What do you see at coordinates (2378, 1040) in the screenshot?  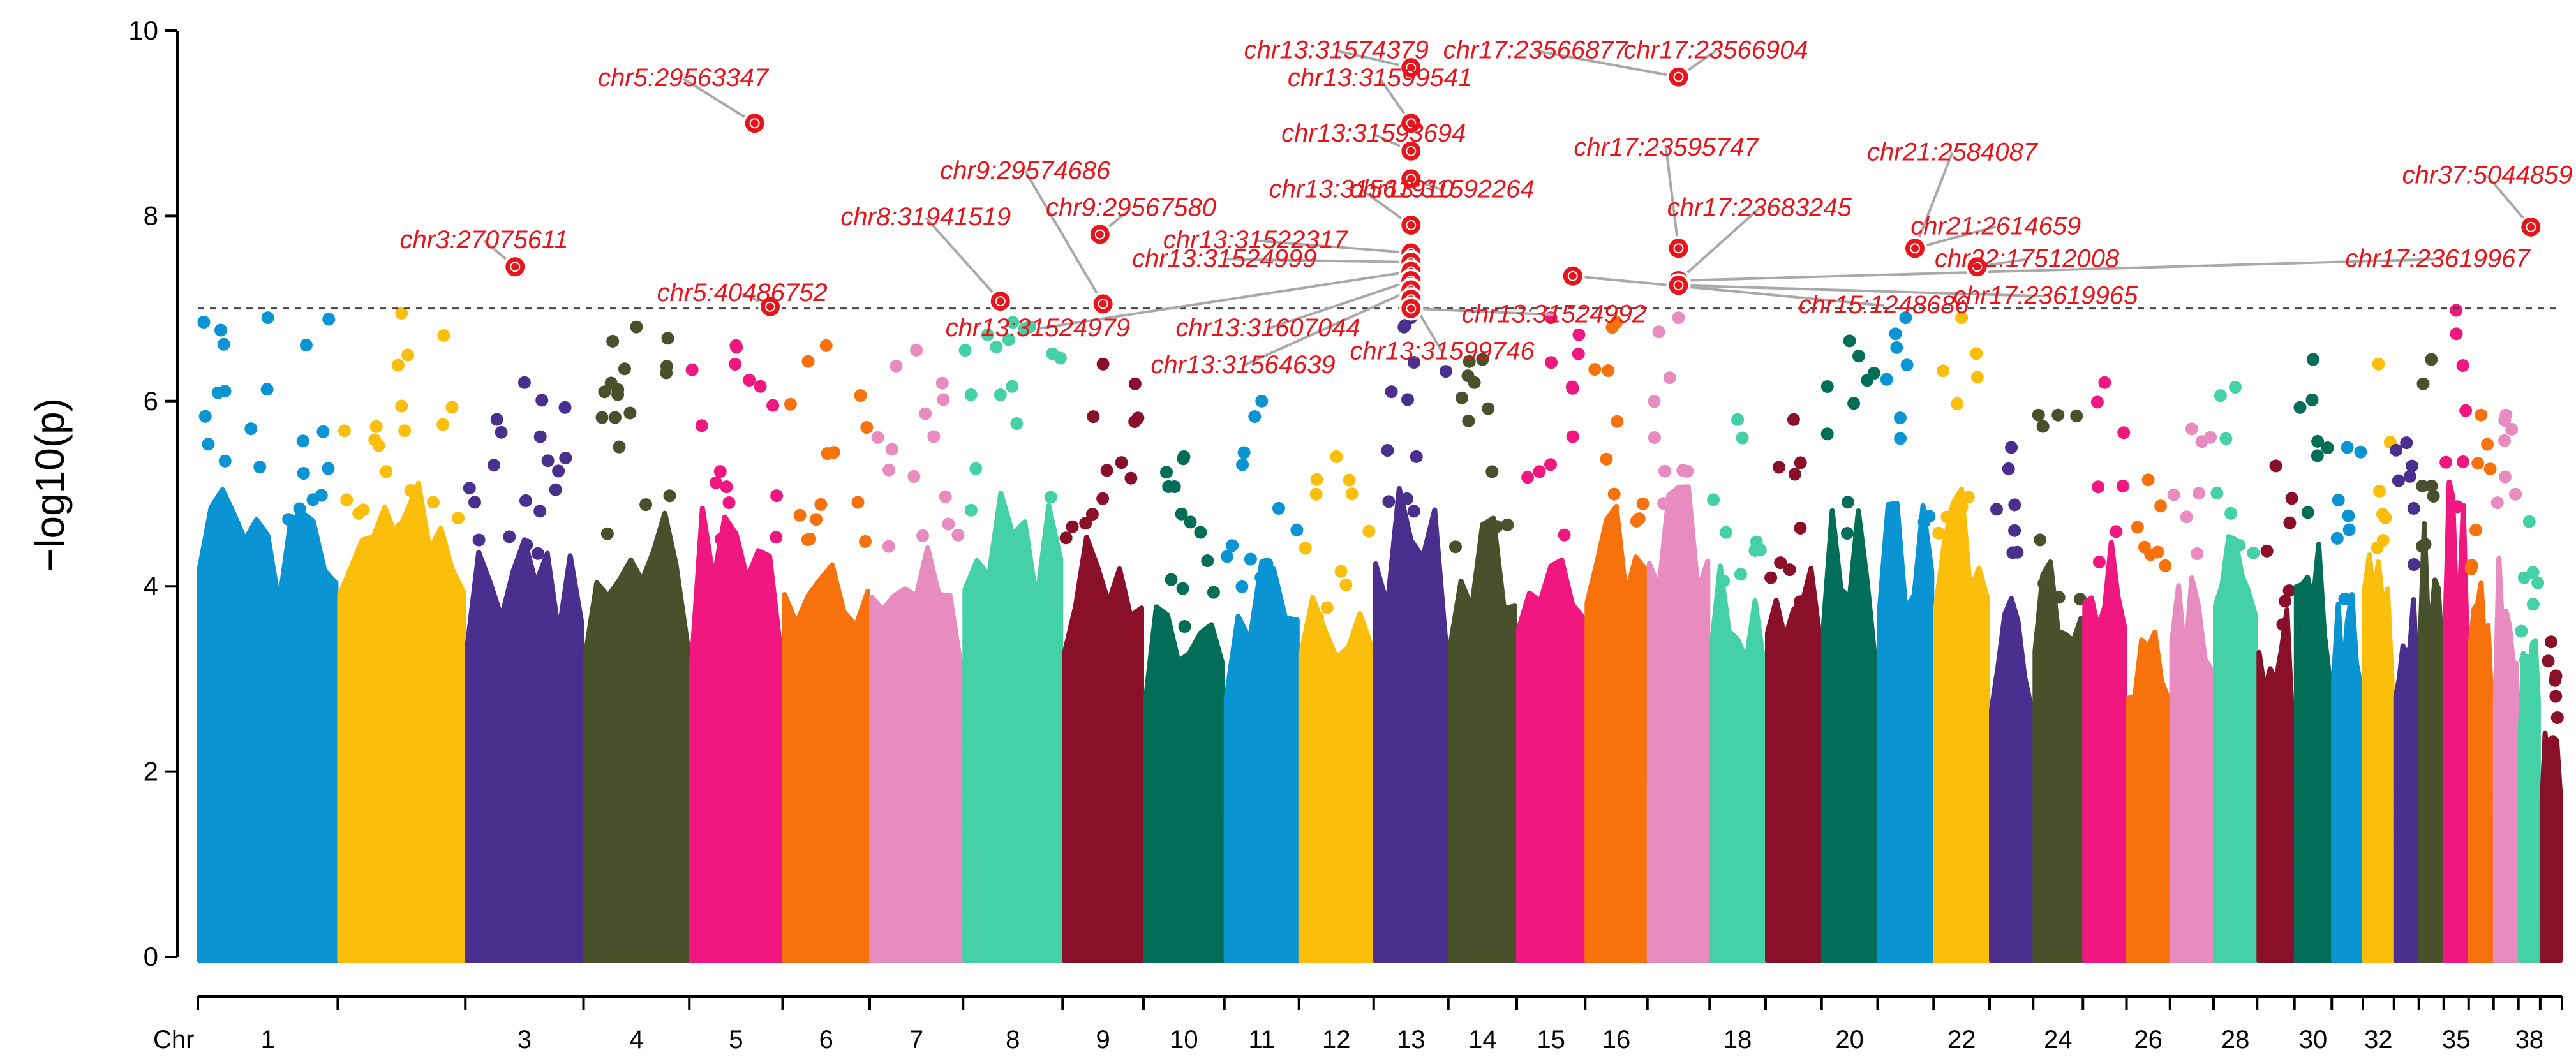 I see `x-tick-label: 32` at bounding box center [2378, 1040].